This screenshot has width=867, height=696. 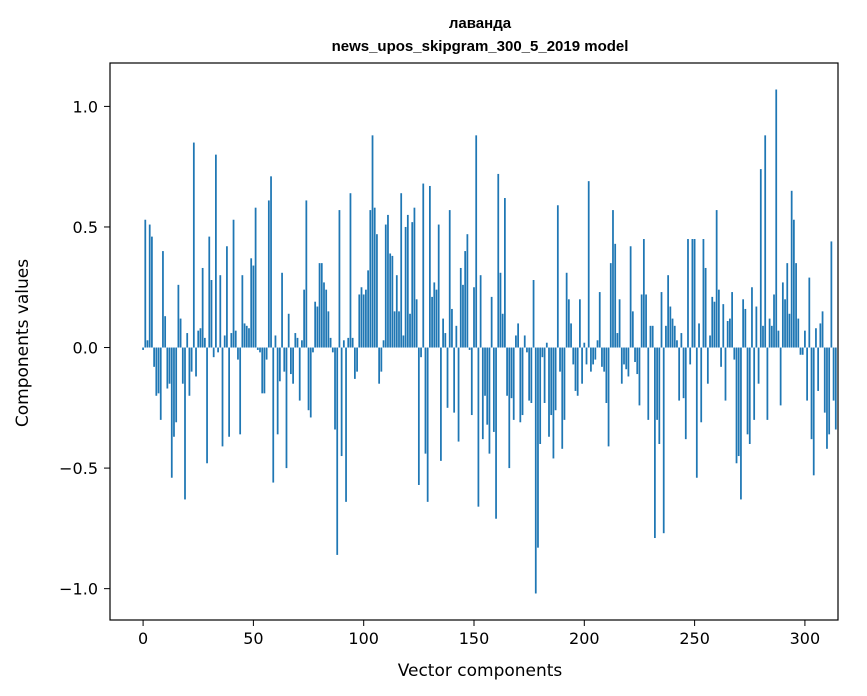 I want to click on x-tick-label: 0, so click(x=143, y=638).